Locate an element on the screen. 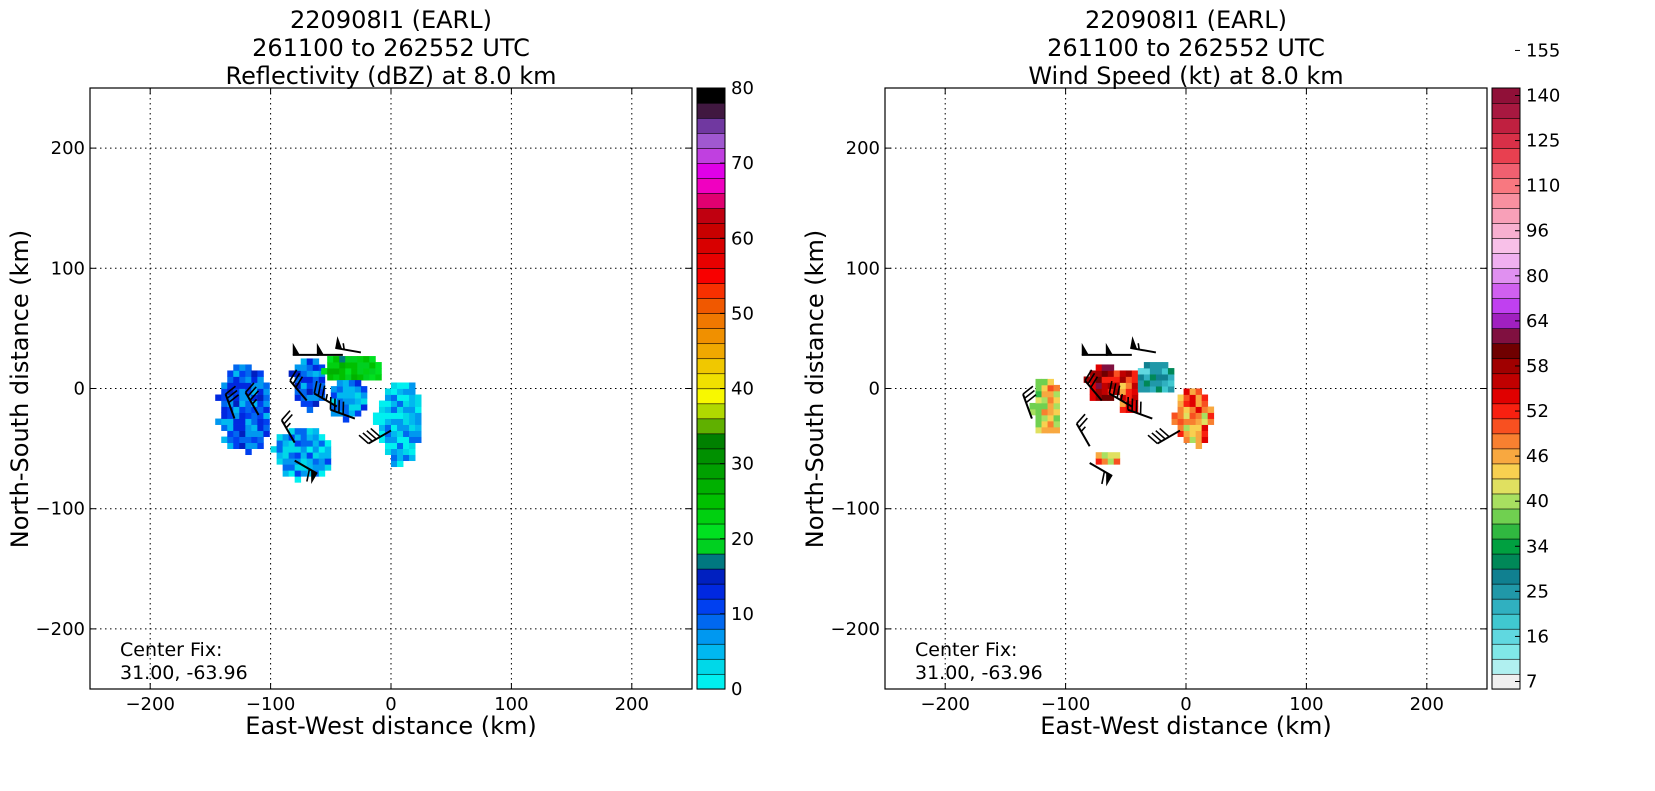  y-tick-label: 100 is located at coordinates (68, 268).